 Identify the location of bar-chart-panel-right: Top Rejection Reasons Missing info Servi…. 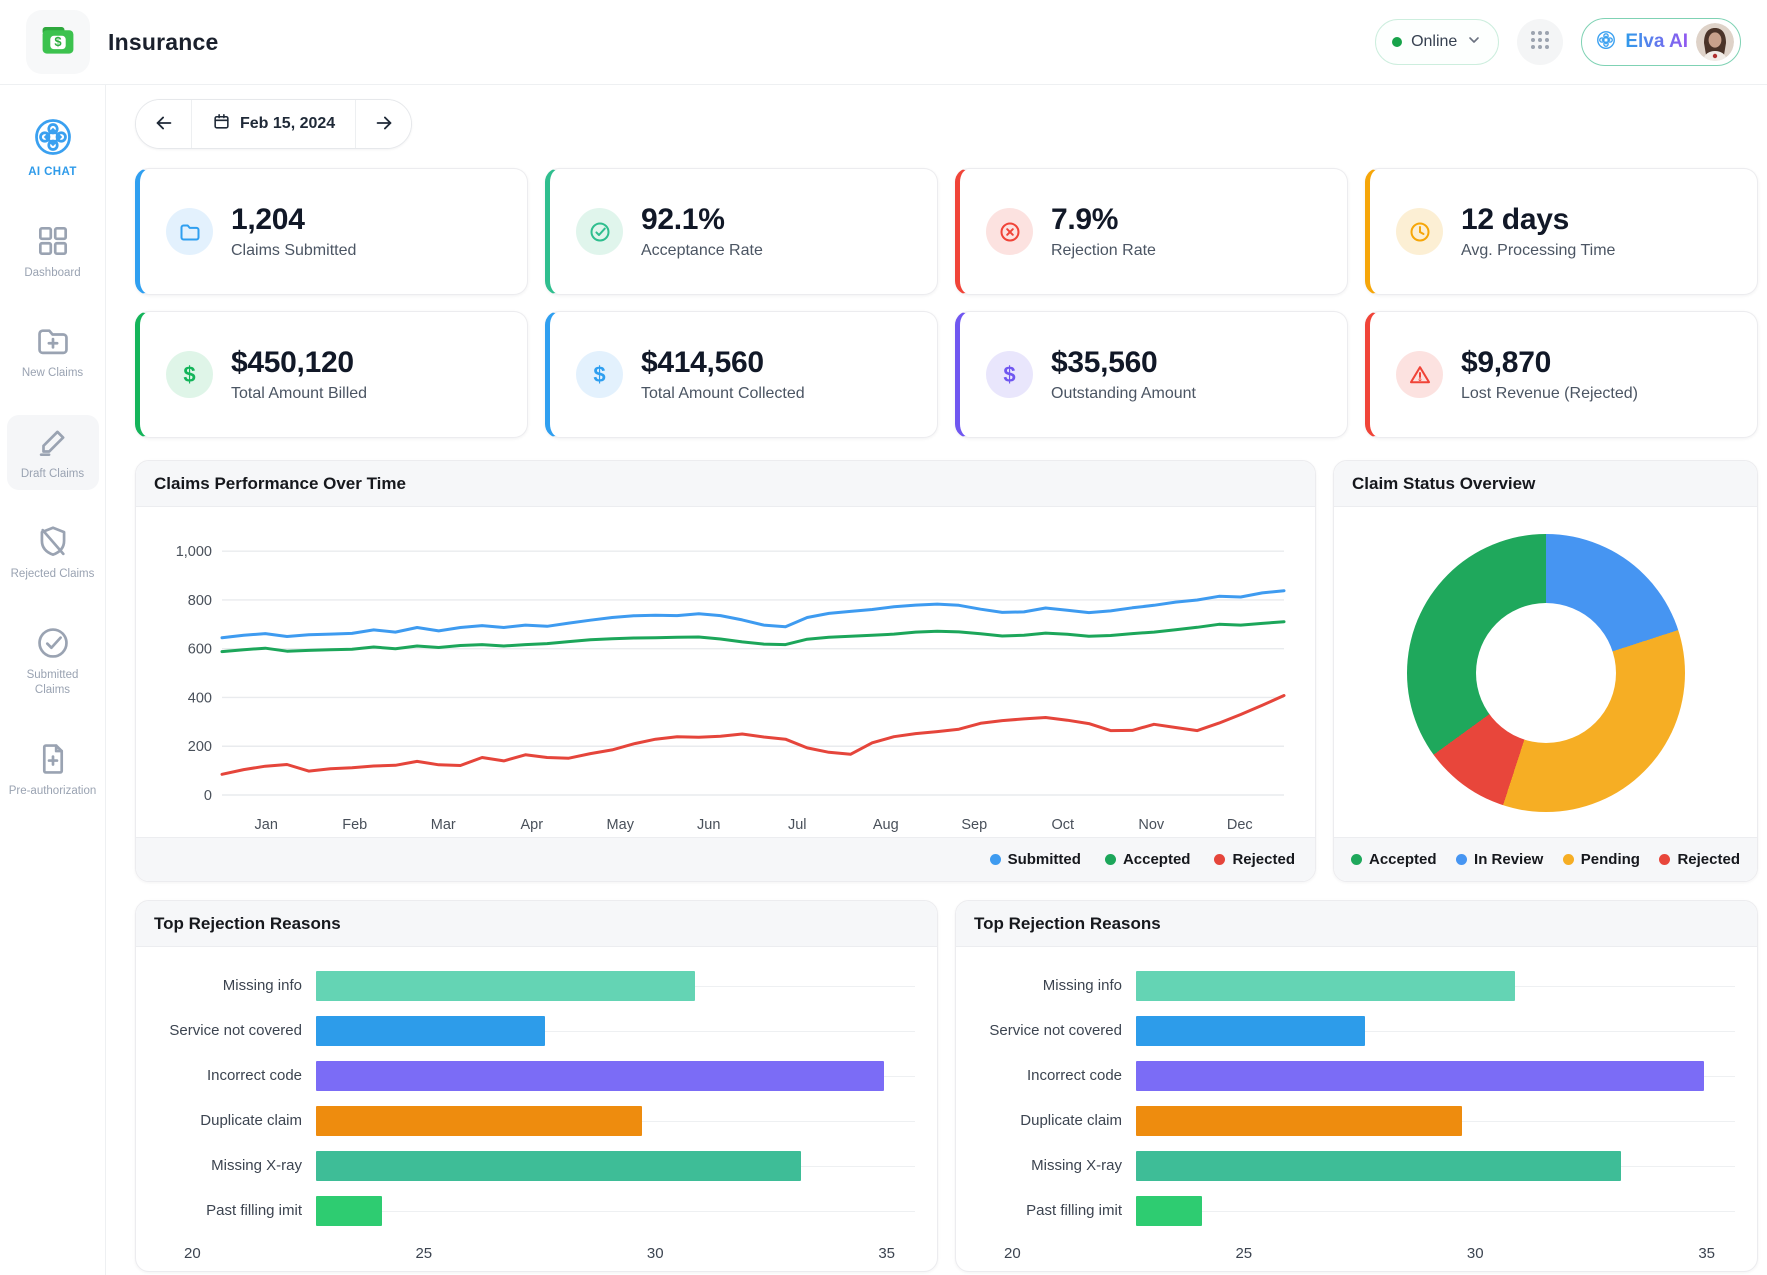
(1356, 1086).